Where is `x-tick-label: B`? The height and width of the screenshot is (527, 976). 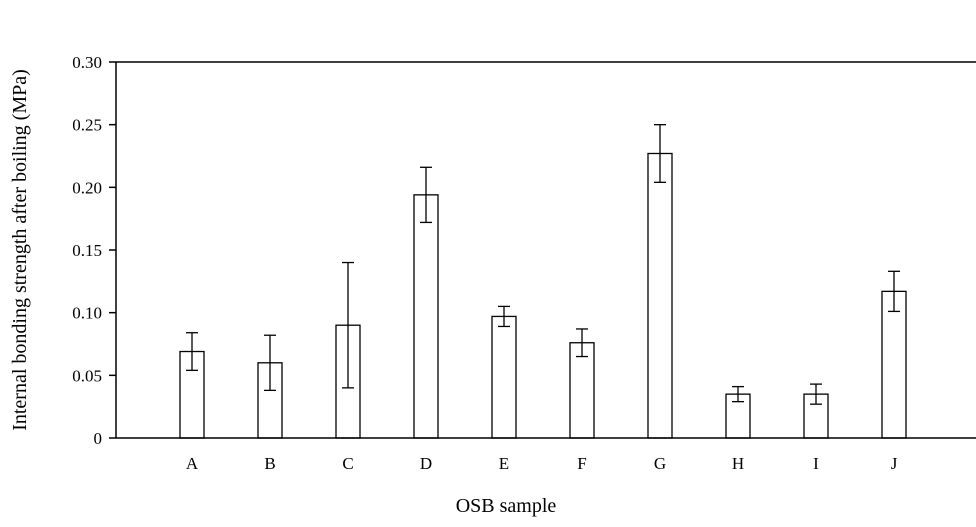 x-tick-label: B is located at coordinates (269, 463).